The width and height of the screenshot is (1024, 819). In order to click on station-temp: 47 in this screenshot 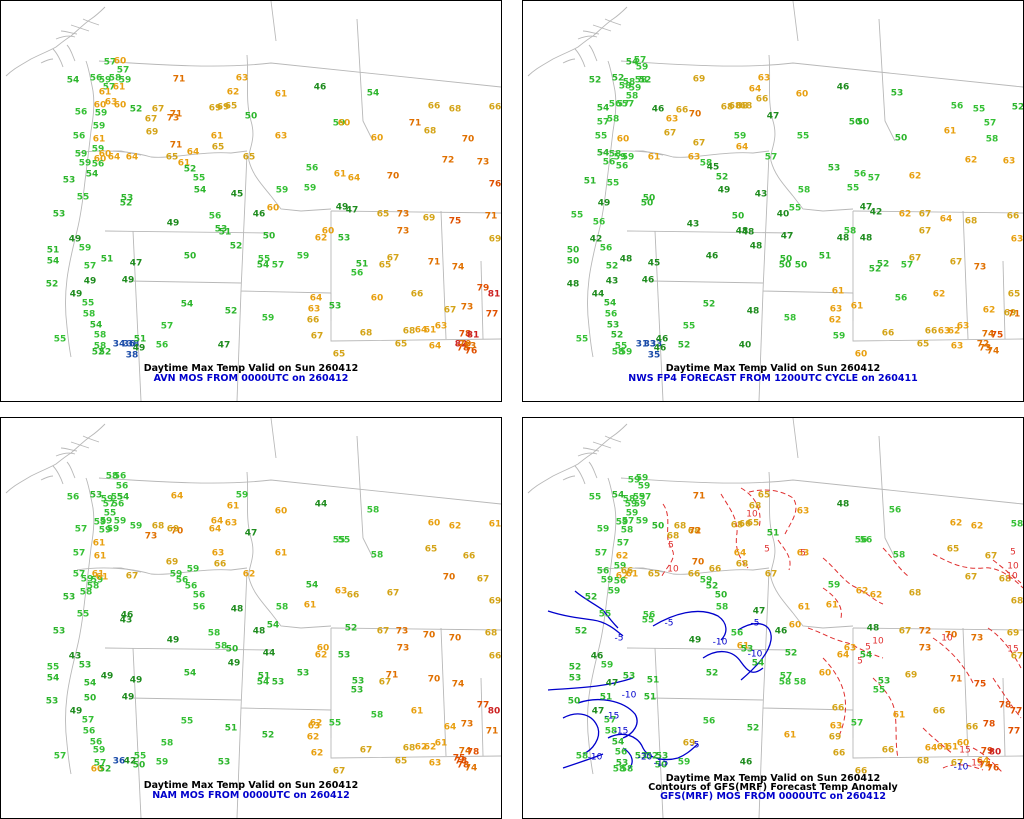, I will do `click(866, 207)`.